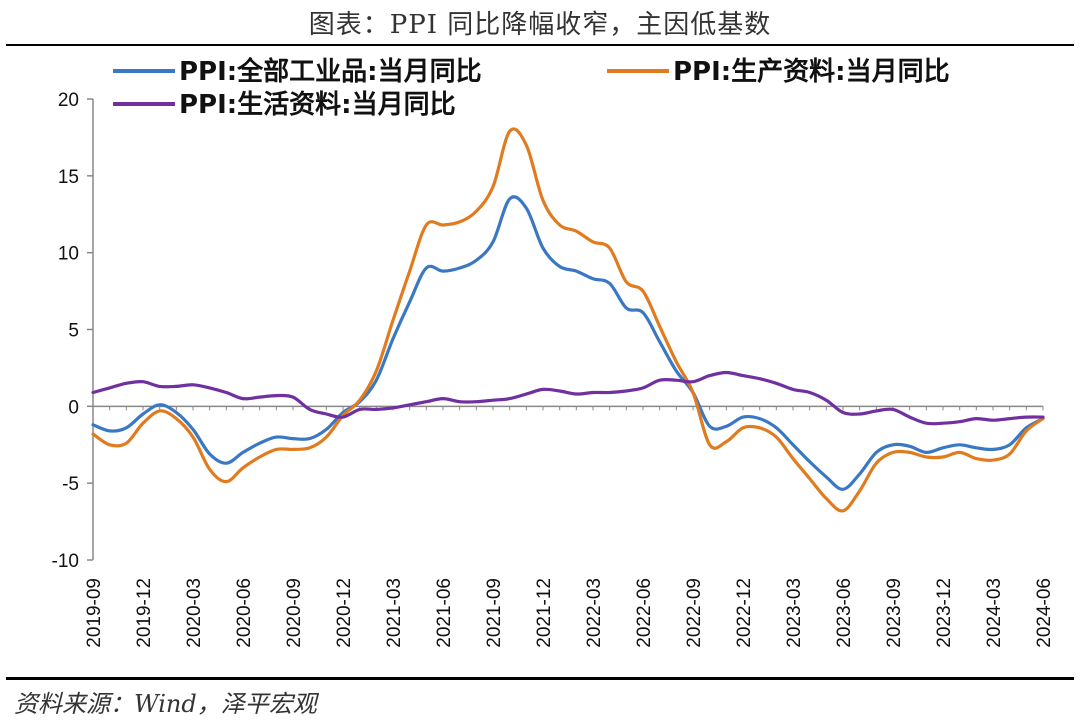 The image size is (1080, 721). Describe the element at coordinates (70, 484) in the screenshot. I see `y-tick-label: -5` at that location.